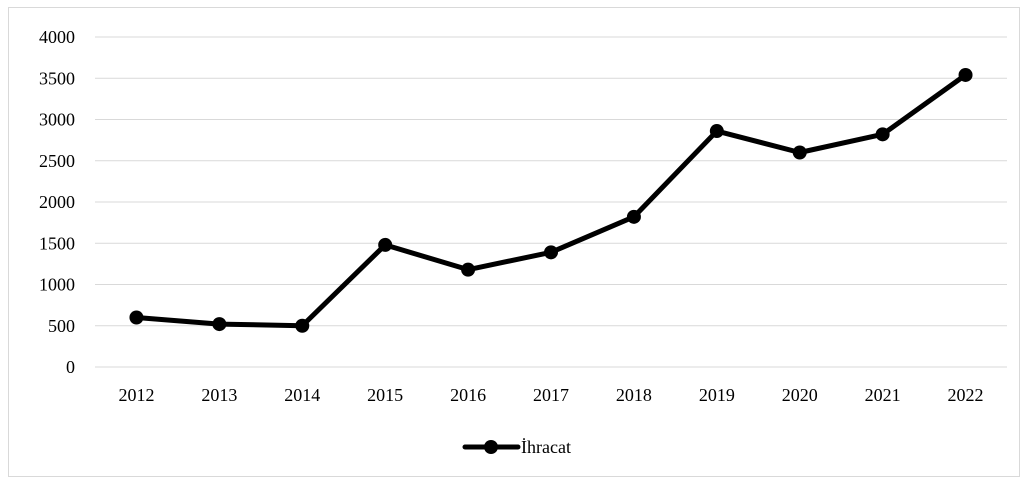  Describe the element at coordinates (516, 447) in the screenshot. I see `legend: İhracat` at that location.